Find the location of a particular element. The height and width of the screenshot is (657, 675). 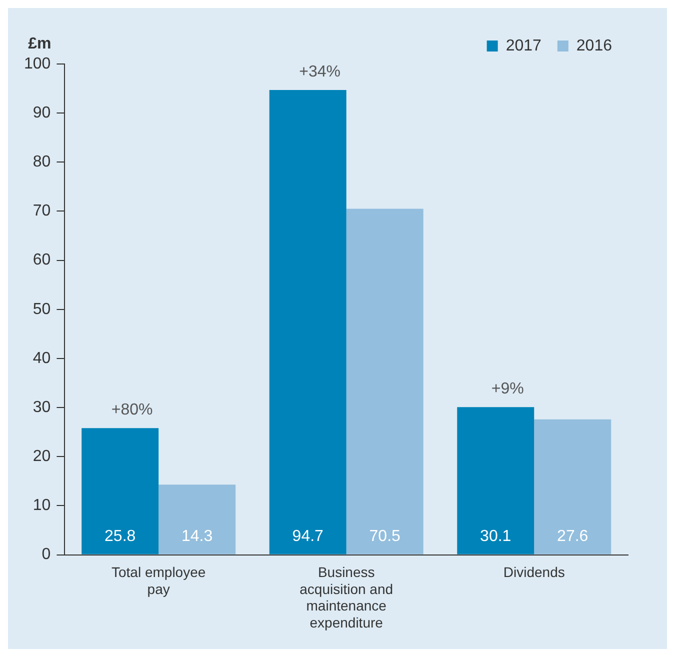

y-tick-label: 100 is located at coordinates (37, 63).